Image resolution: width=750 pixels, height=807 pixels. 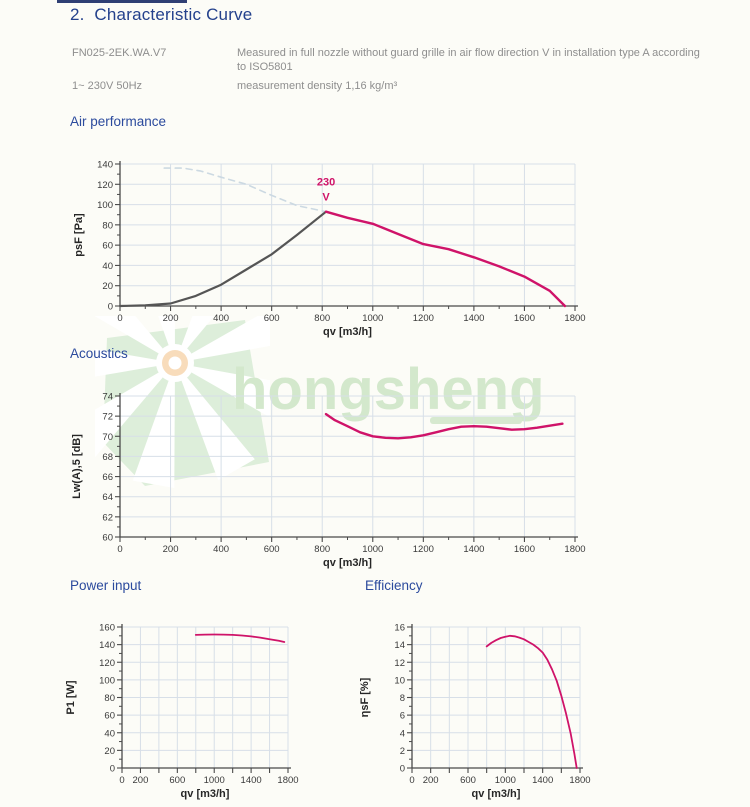 I want to click on stall-line-dashed, so click(x=245, y=190).